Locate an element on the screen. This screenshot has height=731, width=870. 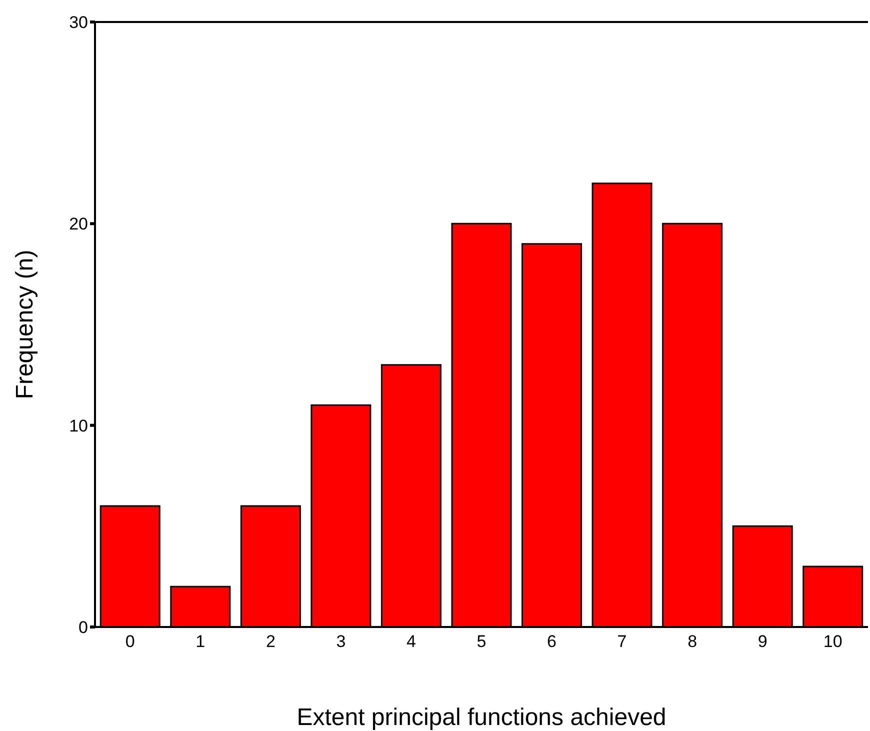
x-tick-label: 0 is located at coordinates (130, 642).